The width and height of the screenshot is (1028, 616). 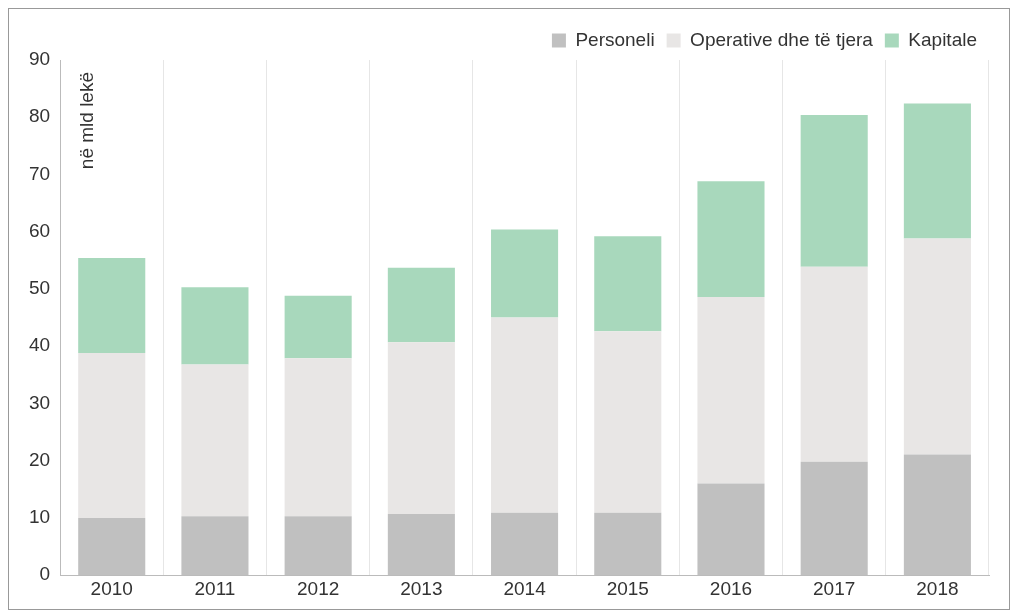 I want to click on x-tick-label: 2015, so click(x=627, y=588).